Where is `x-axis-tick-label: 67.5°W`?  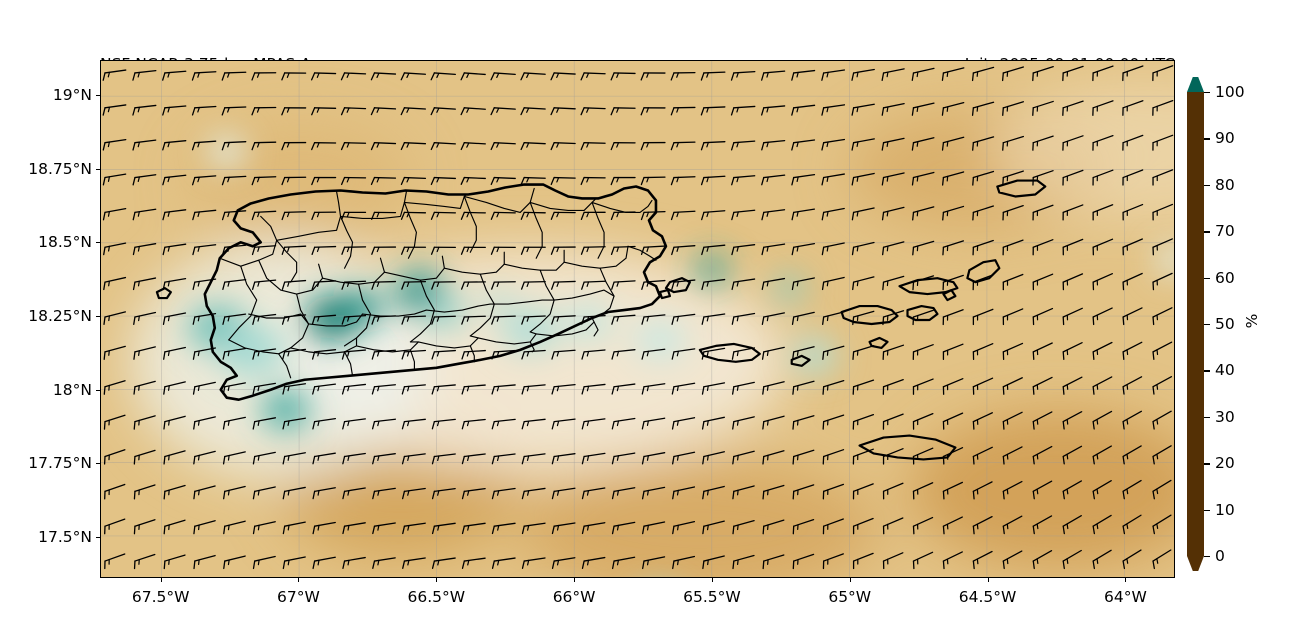
x-axis-tick-label: 67.5°W is located at coordinates (160, 597).